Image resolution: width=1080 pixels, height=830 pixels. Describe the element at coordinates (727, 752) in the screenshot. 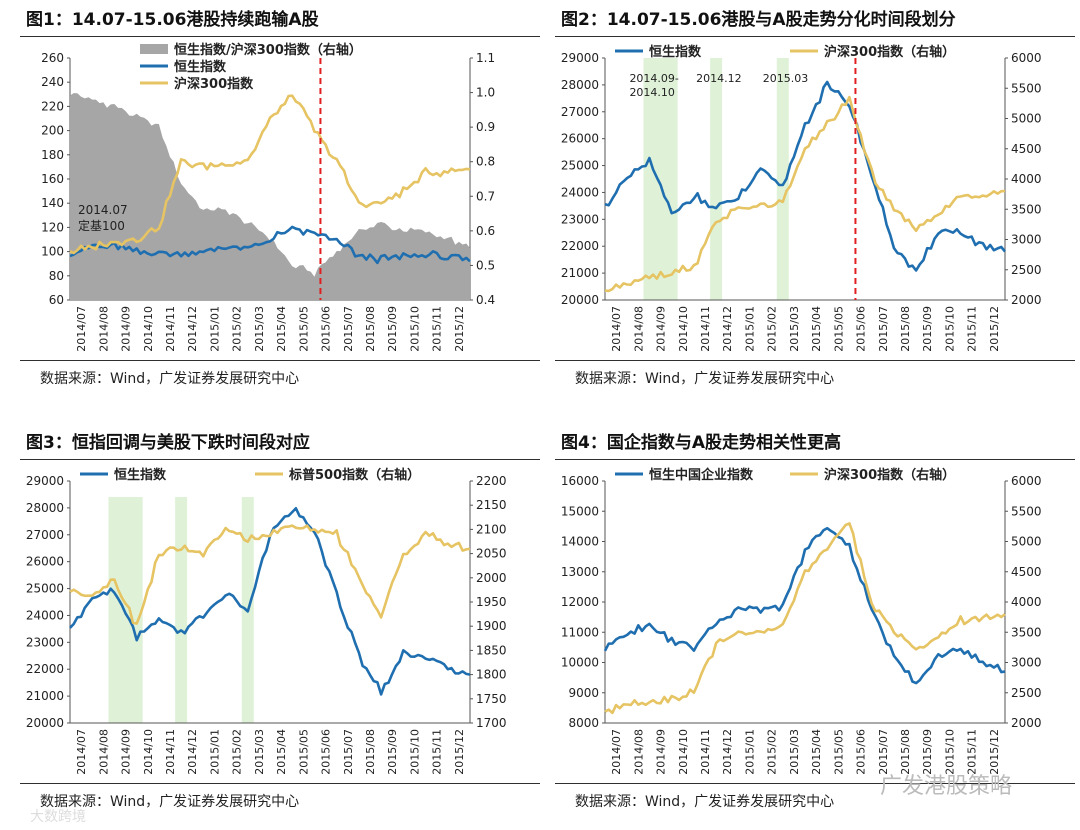

I see `x-tick-label: 2014/12` at that location.